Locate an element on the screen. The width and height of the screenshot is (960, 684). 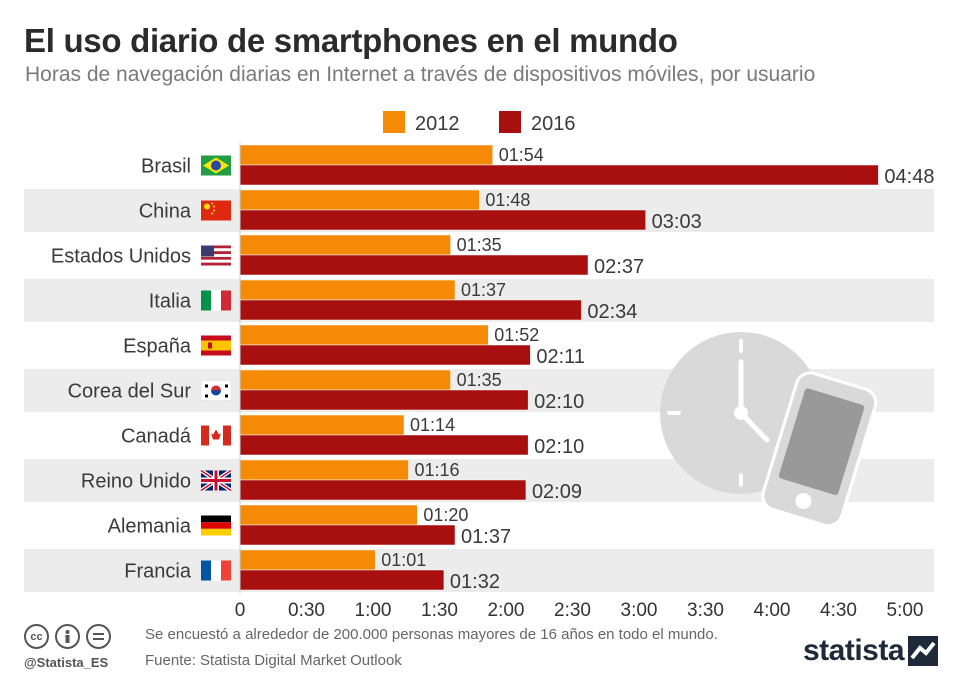
flag-uk-icon is located at coordinates (216, 480).